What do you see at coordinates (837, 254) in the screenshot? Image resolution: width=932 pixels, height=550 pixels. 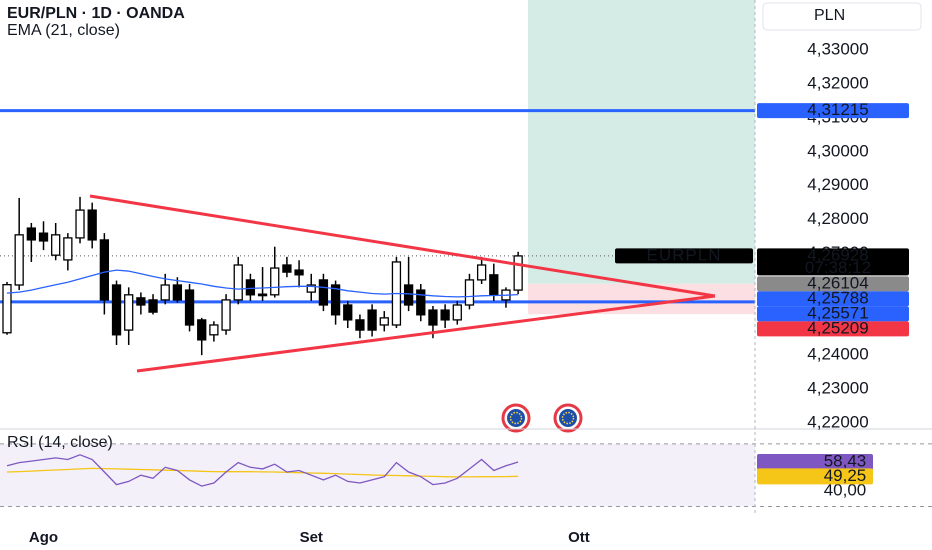 I see `price-badge-label: 4,26928` at bounding box center [837, 254].